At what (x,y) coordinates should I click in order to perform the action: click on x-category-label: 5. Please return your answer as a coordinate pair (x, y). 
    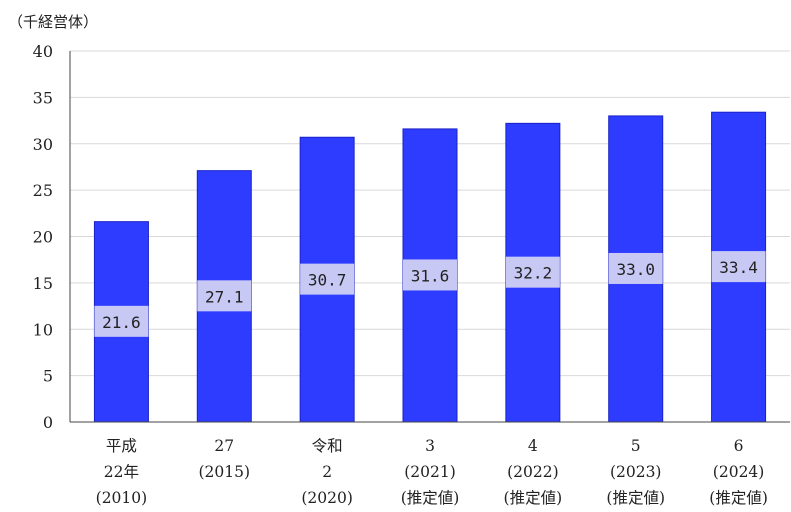
    Looking at the image, I should click on (636, 446).